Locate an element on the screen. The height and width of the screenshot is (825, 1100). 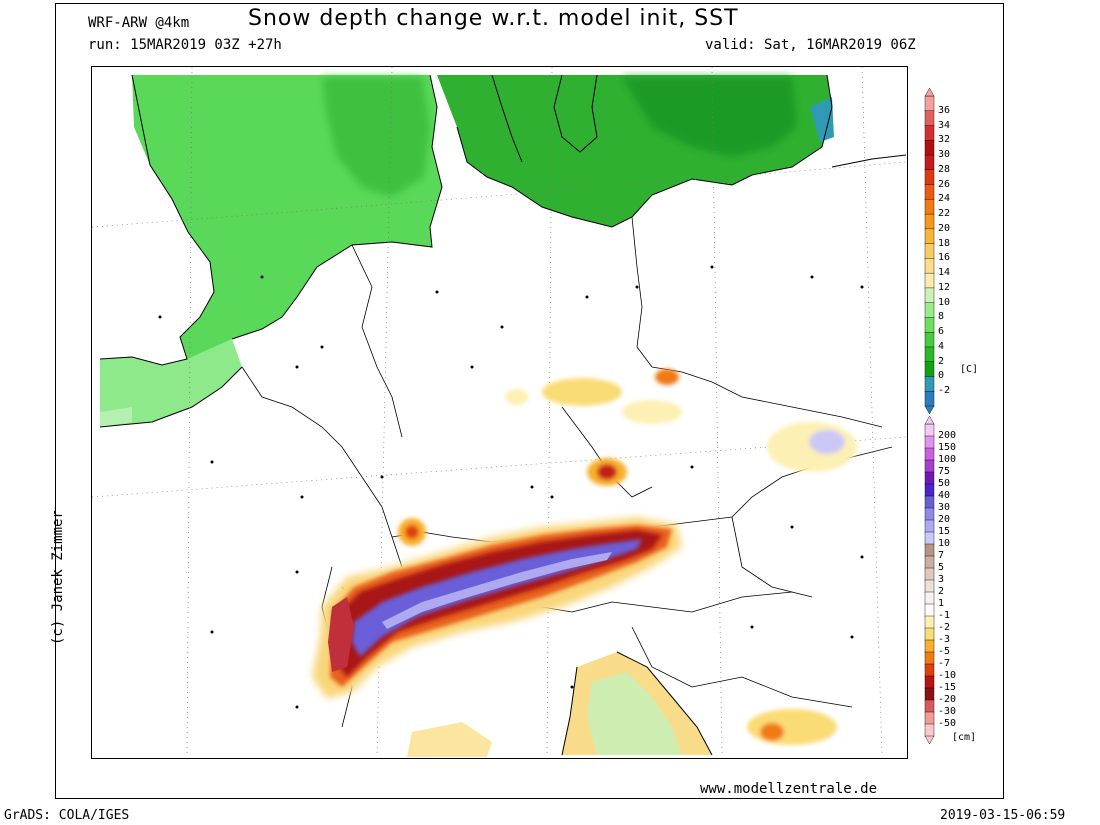
alps-snow-field is located at coordinates (497, 608).